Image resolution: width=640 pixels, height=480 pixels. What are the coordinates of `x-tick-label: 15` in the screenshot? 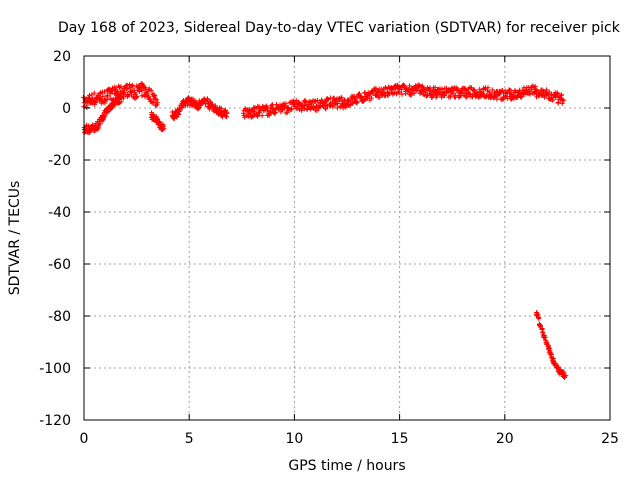 It's located at (400, 439).